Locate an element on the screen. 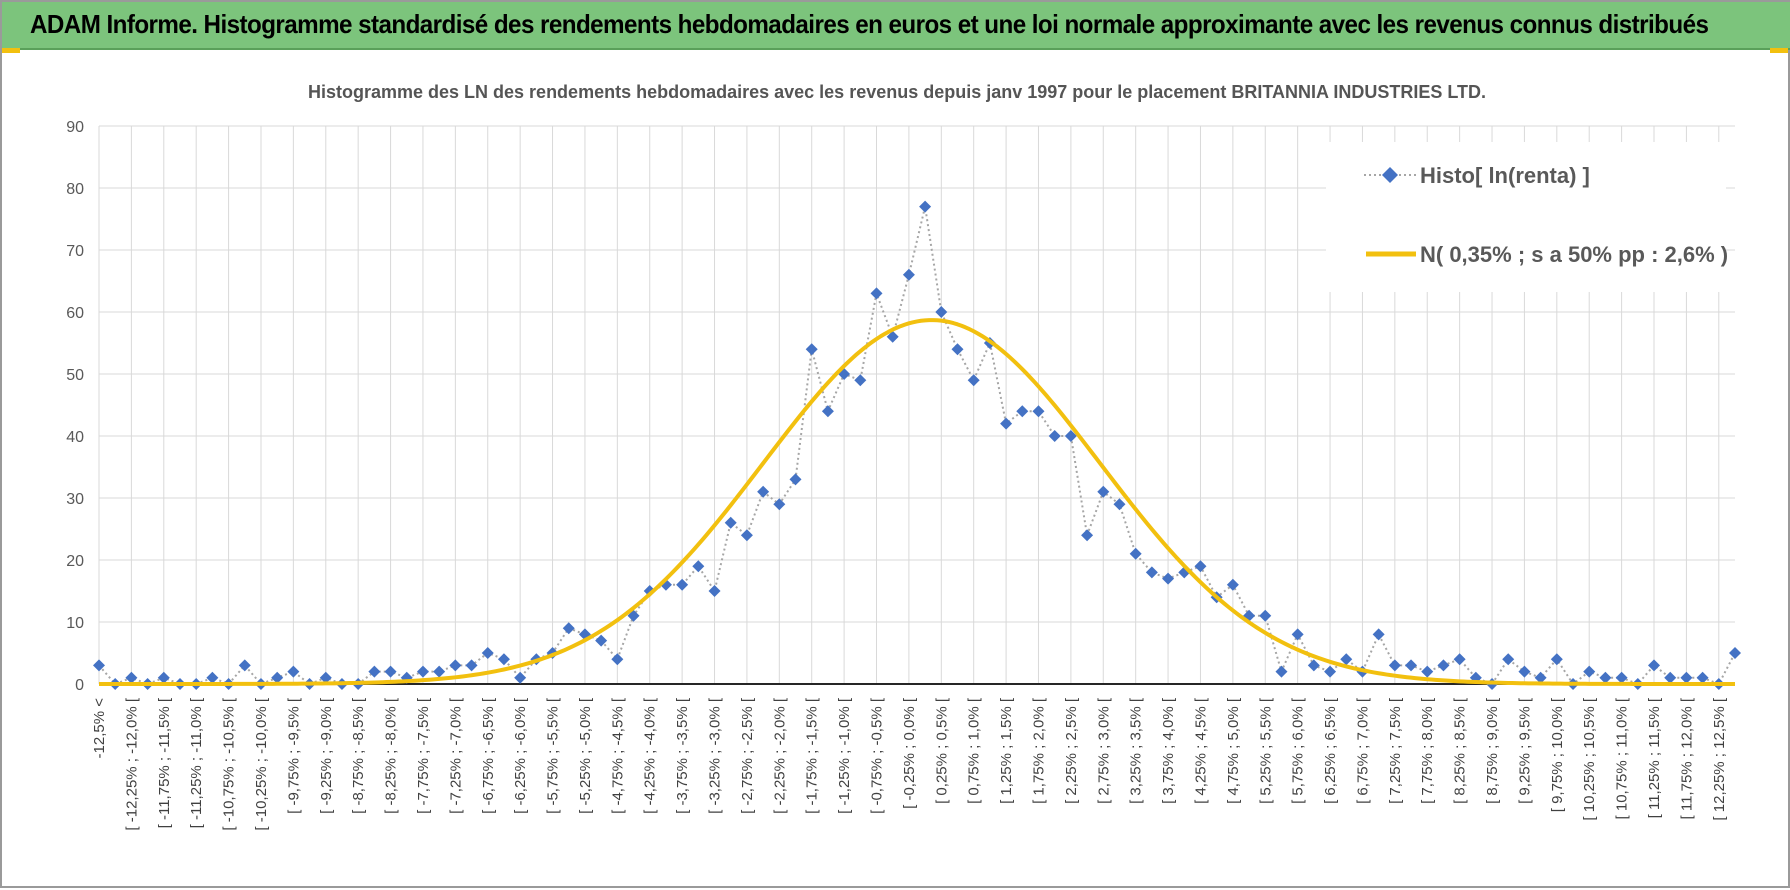 The height and width of the screenshot is (890, 1790). x-tick-label: [ 9,25% ; 9,5% [ is located at coordinates (1524, 750).